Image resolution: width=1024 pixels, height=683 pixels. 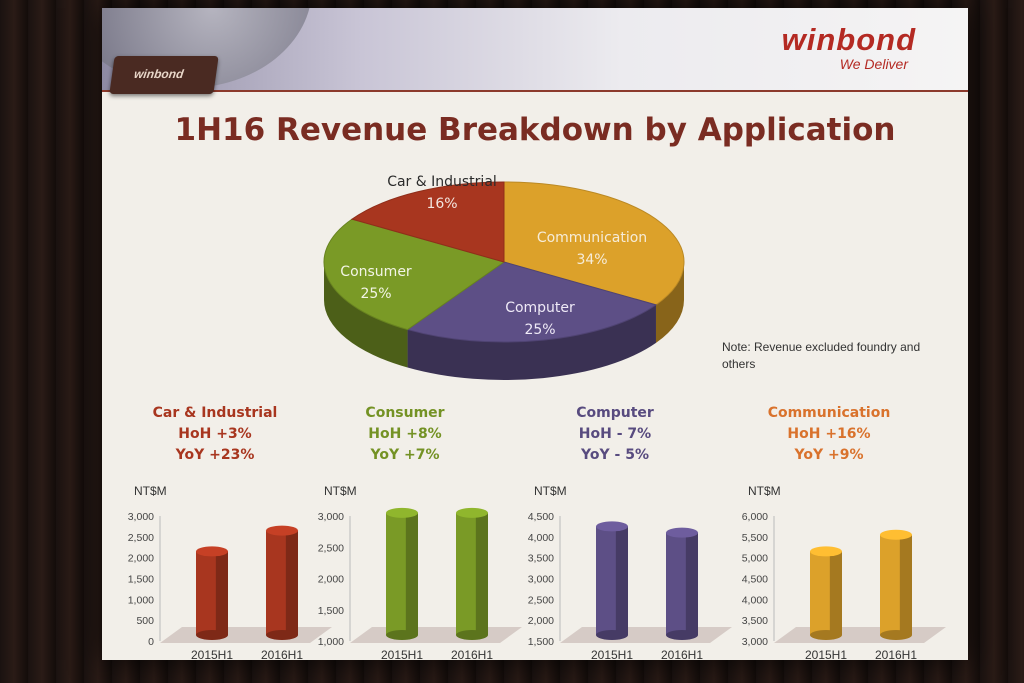 What do you see at coordinates (531, 342) in the screenshot?
I see `pie-side` at bounding box center [531, 342].